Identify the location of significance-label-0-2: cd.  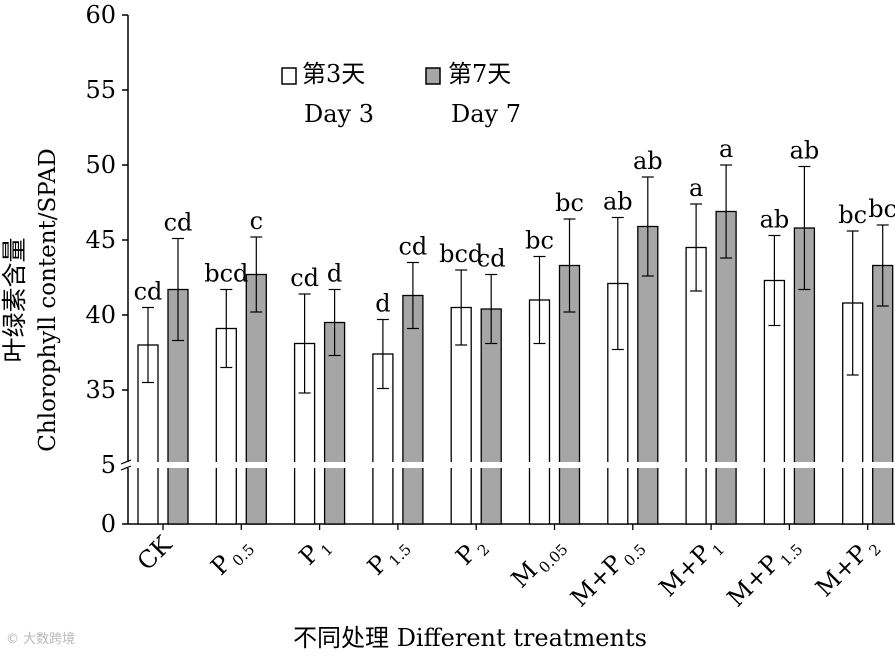
(304, 278).